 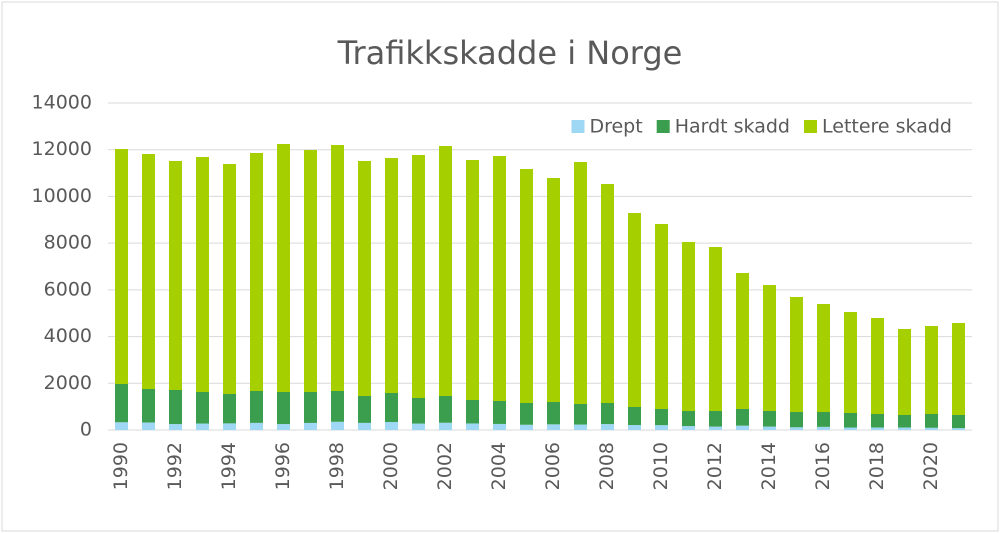 What do you see at coordinates (68, 336) in the screenshot?
I see `y-tick-label: 4000` at bounding box center [68, 336].